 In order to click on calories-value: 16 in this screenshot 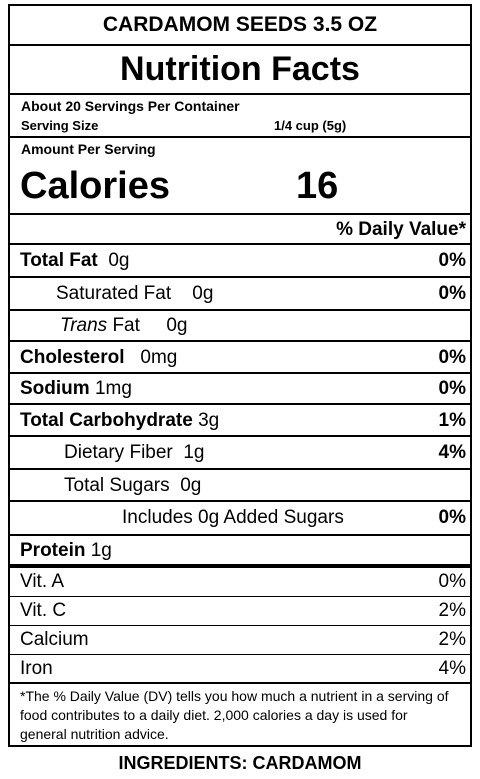, I will do `click(317, 186)`.